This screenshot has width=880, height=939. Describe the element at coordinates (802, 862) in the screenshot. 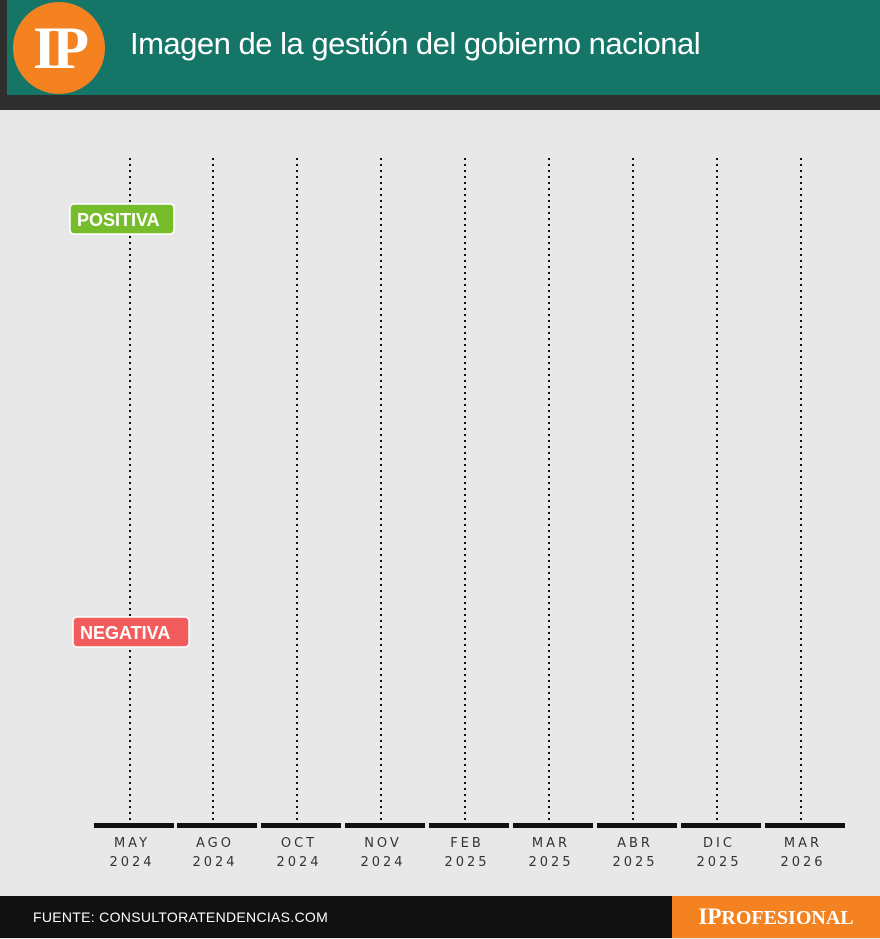

I see `tick-label-year-8: 2026` at that location.